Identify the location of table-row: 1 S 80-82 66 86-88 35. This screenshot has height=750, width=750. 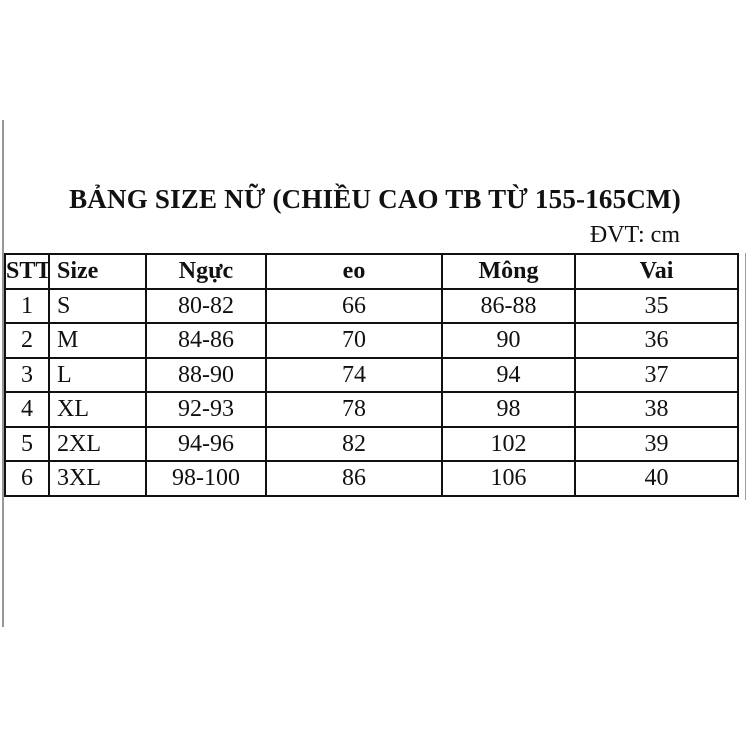
(371, 305).